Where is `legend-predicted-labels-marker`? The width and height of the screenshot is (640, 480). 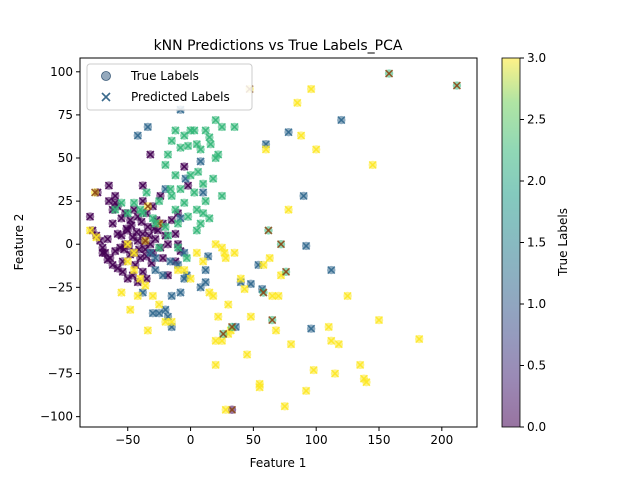 legend-predicted-labels-marker is located at coordinates (106, 97).